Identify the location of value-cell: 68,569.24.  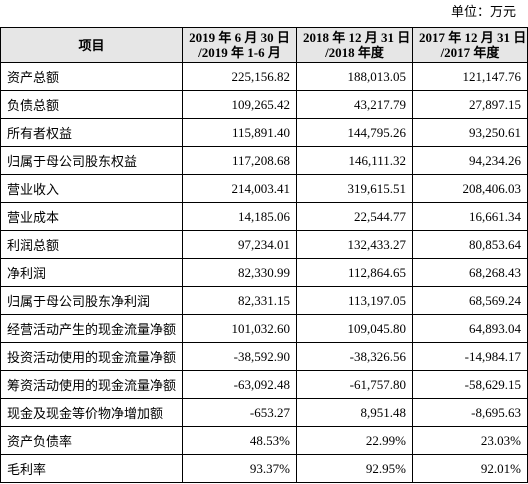
(470, 300).